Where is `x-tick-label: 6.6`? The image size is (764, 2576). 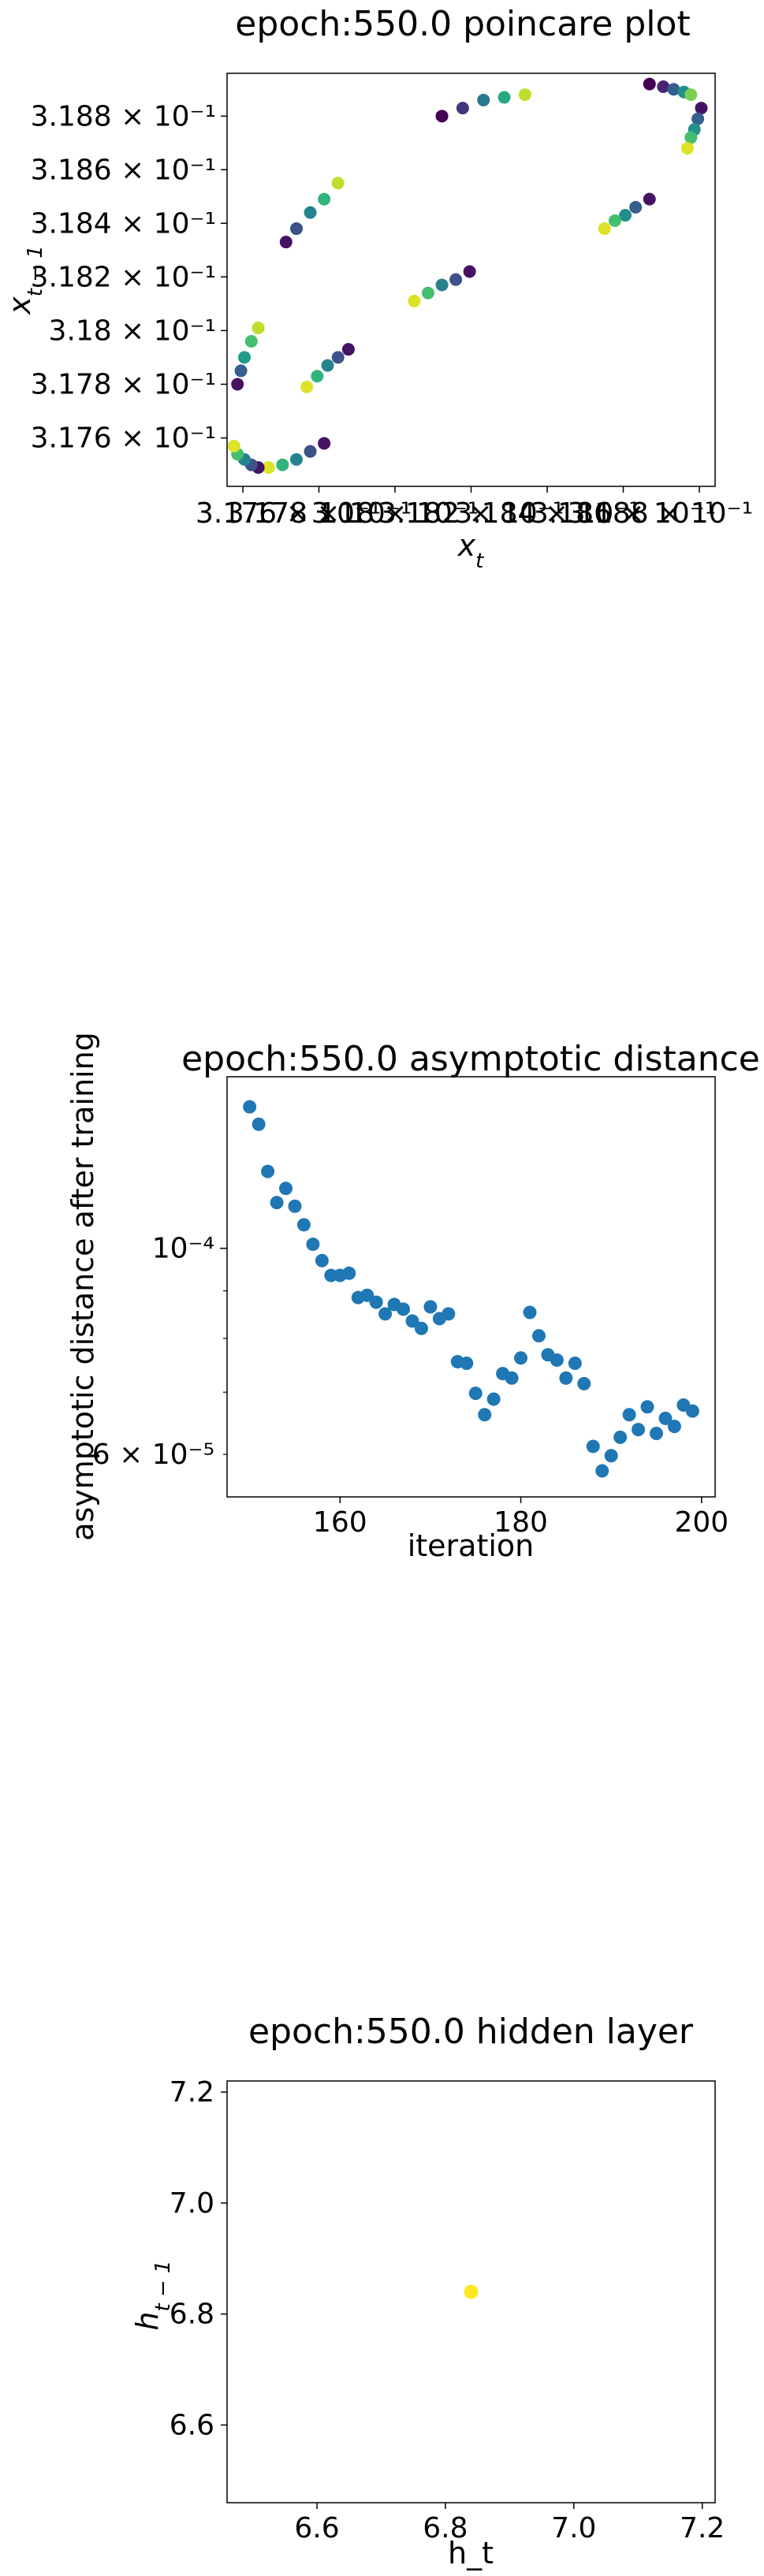 x-tick-label: 6.6 is located at coordinates (316, 2528).